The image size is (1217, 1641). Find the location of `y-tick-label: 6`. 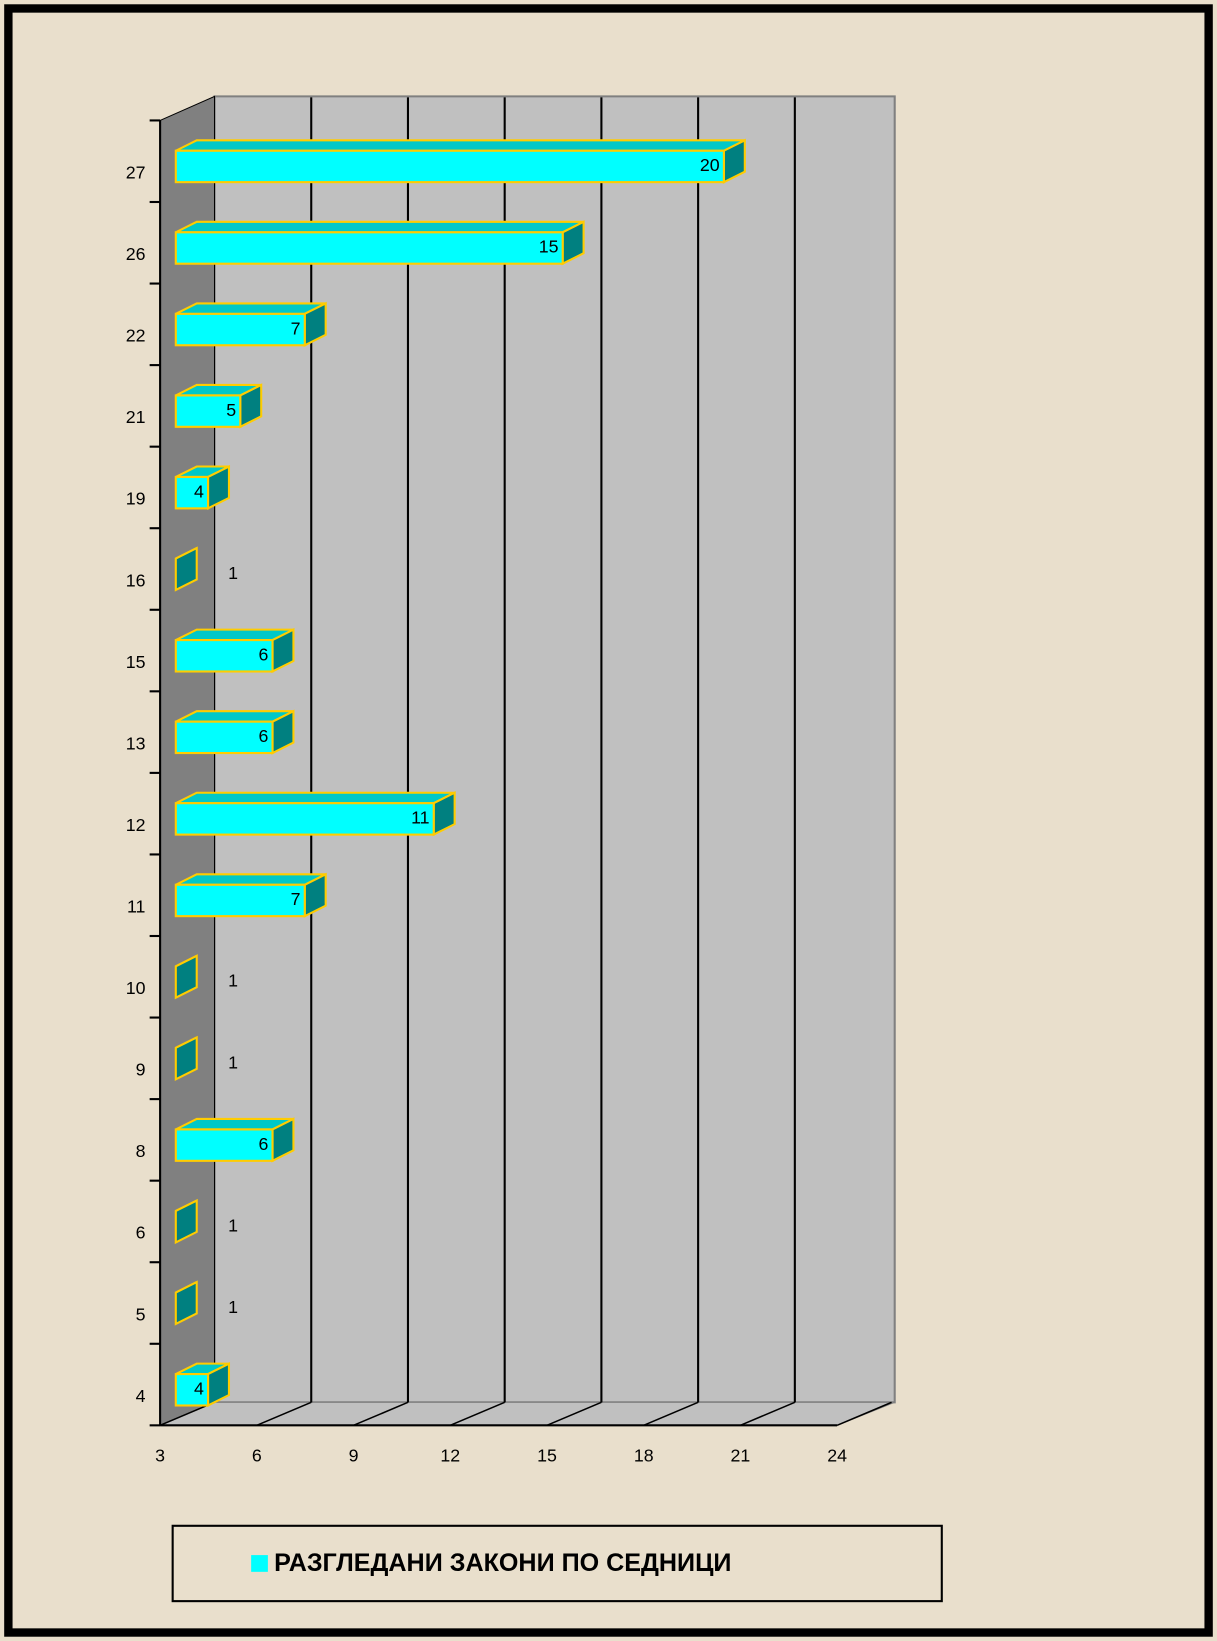

y-tick-label: 6 is located at coordinates (141, 1233).